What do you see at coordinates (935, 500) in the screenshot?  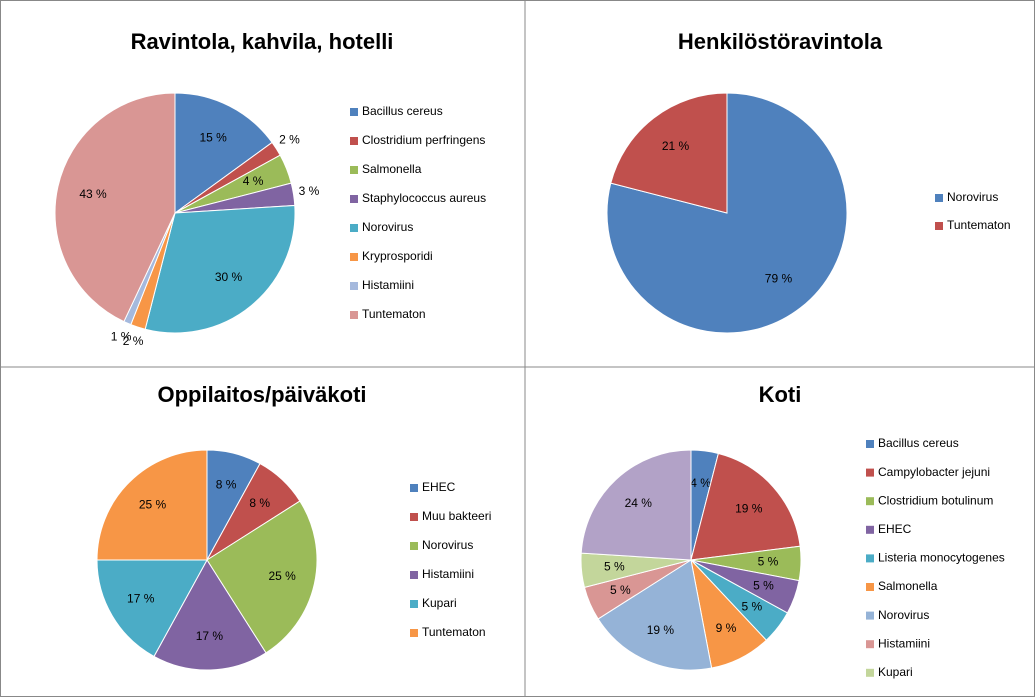 I see `legend-label: Clostridium botulinum` at bounding box center [935, 500].